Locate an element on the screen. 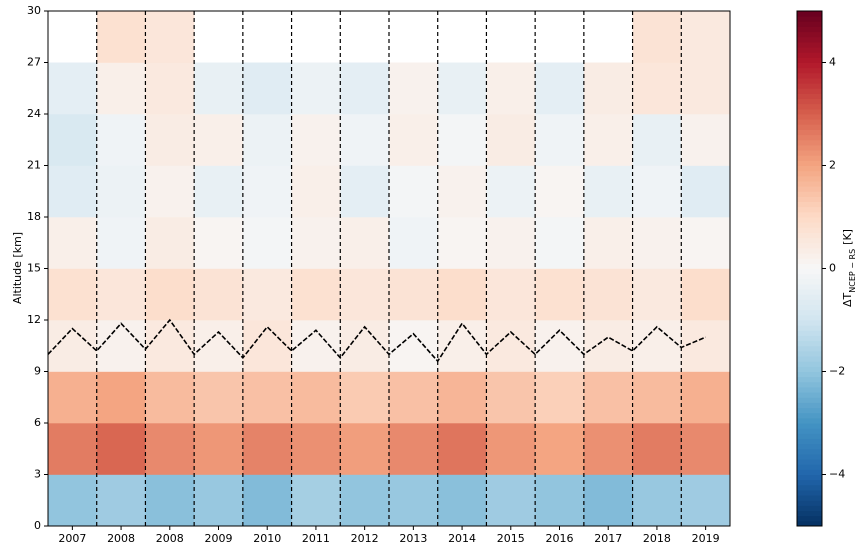 The image size is (859, 548). x-tick-label: 2019 is located at coordinates (706, 538).